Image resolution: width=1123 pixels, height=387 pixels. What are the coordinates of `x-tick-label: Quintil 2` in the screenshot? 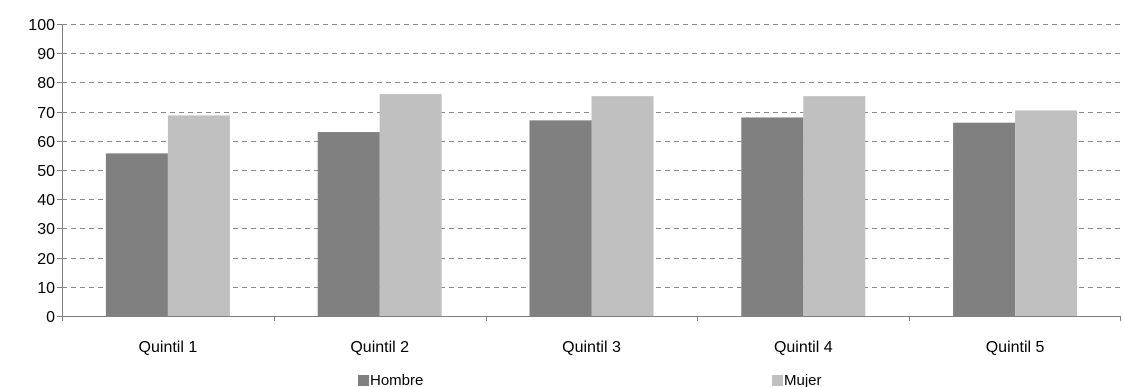 It's located at (379, 347).